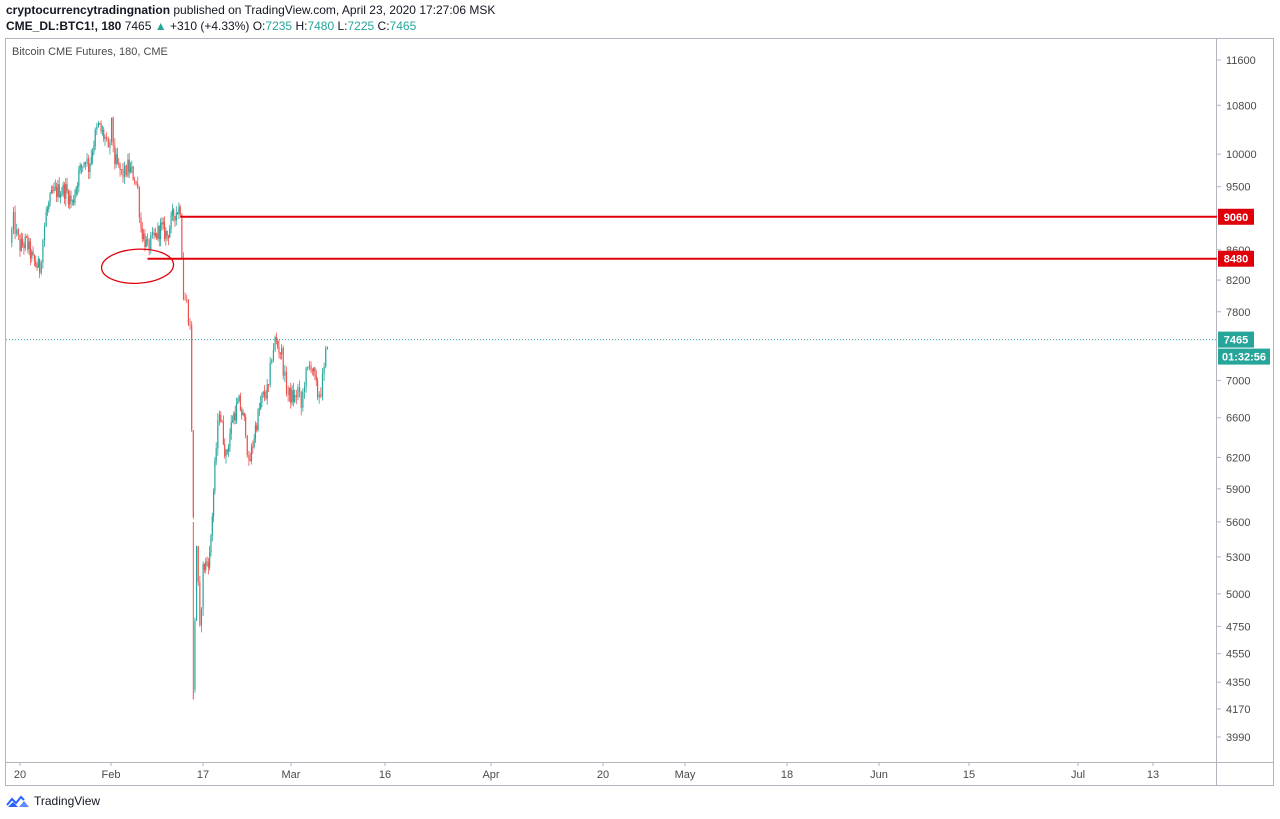  I want to click on y-tick-label: 5600, so click(1238, 523).